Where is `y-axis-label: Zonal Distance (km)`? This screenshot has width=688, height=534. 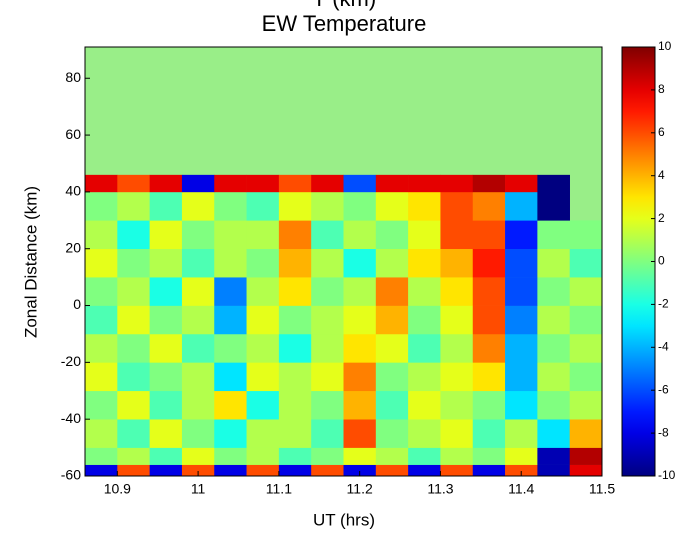 y-axis-label: Zonal Distance (km) is located at coordinates (30, 262).